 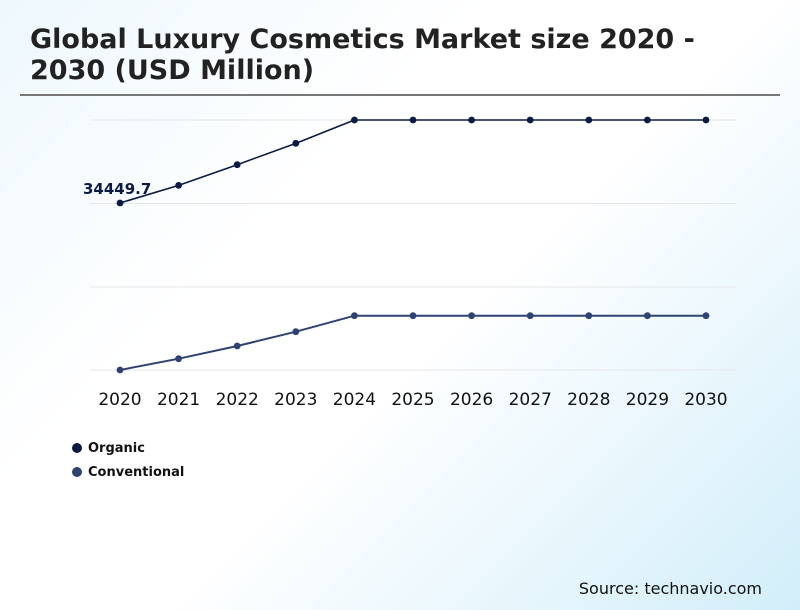 I want to click on series-line-conventional, so click(x=412, y=342).